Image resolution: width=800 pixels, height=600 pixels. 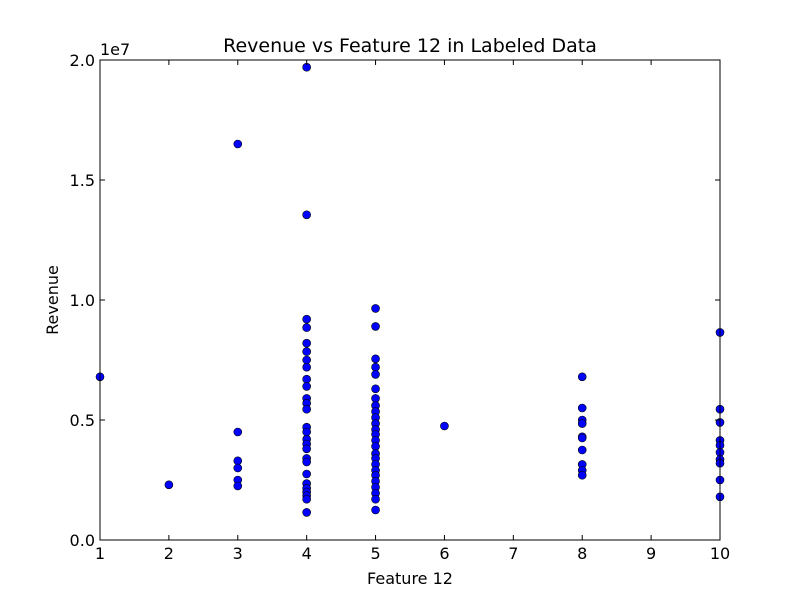 What do you see at coordinates (100, 553) in the screenshot?
I see `x-tick-label: 1` at bounding box center [100, 553].